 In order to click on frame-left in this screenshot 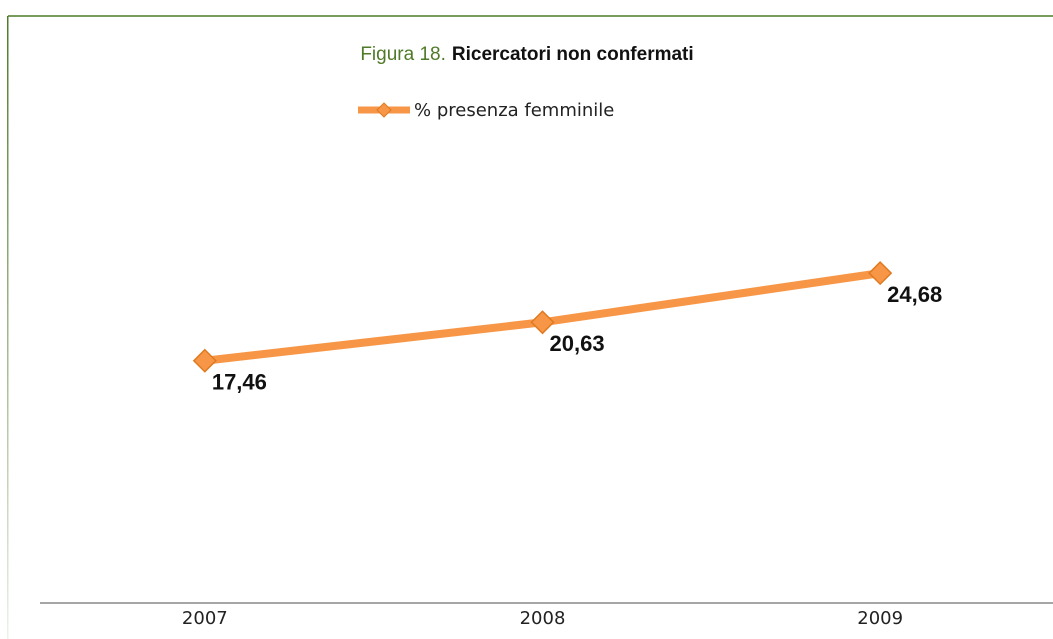, I will do `click(8, 327)`.